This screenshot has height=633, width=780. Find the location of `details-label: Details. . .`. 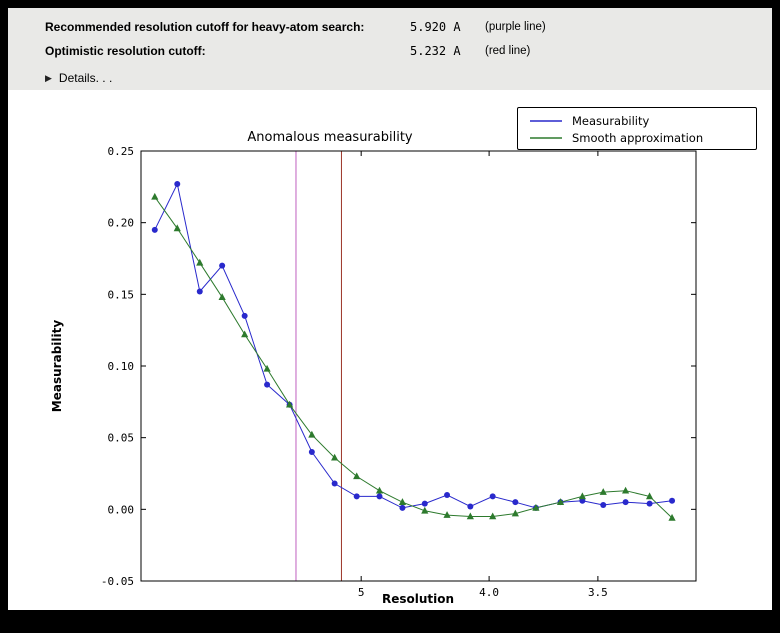

details-label: Details. . . is located at coordinates (85, 78).